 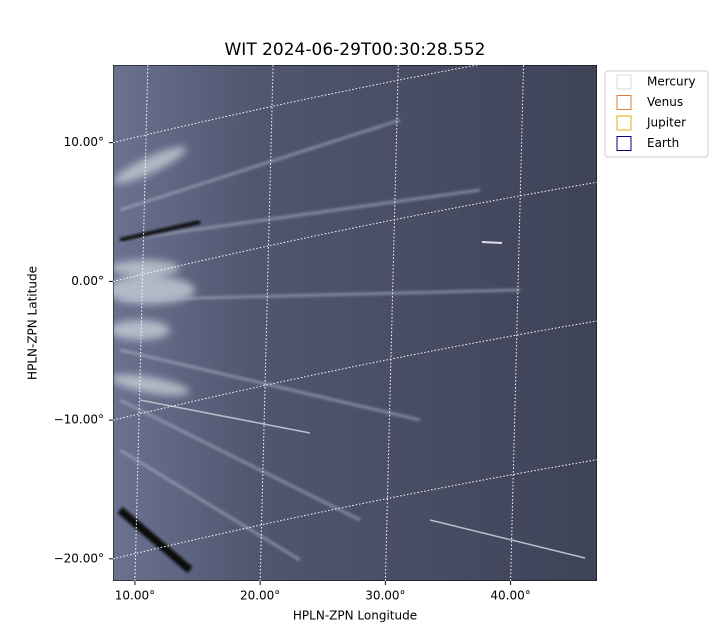 I want to click on y-tick-label: 0.00°, so click(x=87, y=281).